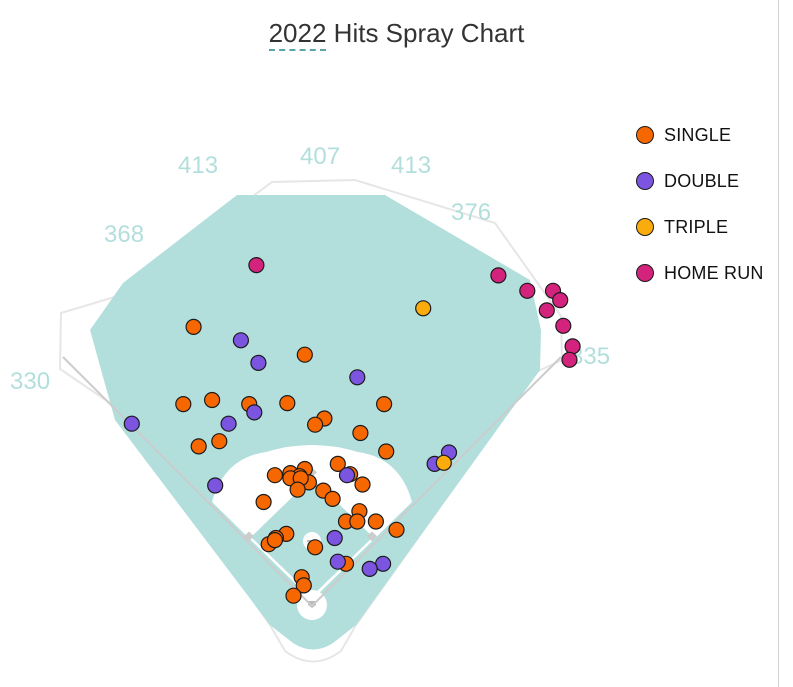  What do you see at coordinates (124, 234) in the screenshot?
I see `distance-label: 368` at bounding box center [124, 234].